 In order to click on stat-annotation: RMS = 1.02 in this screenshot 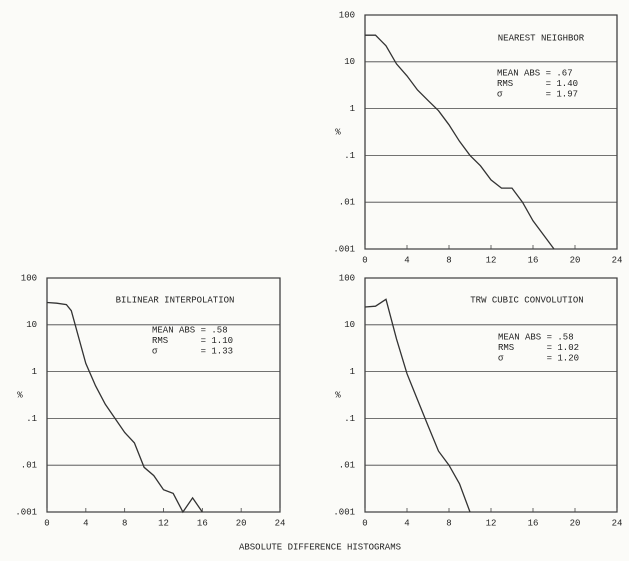, I will do `click(538, 348)`.